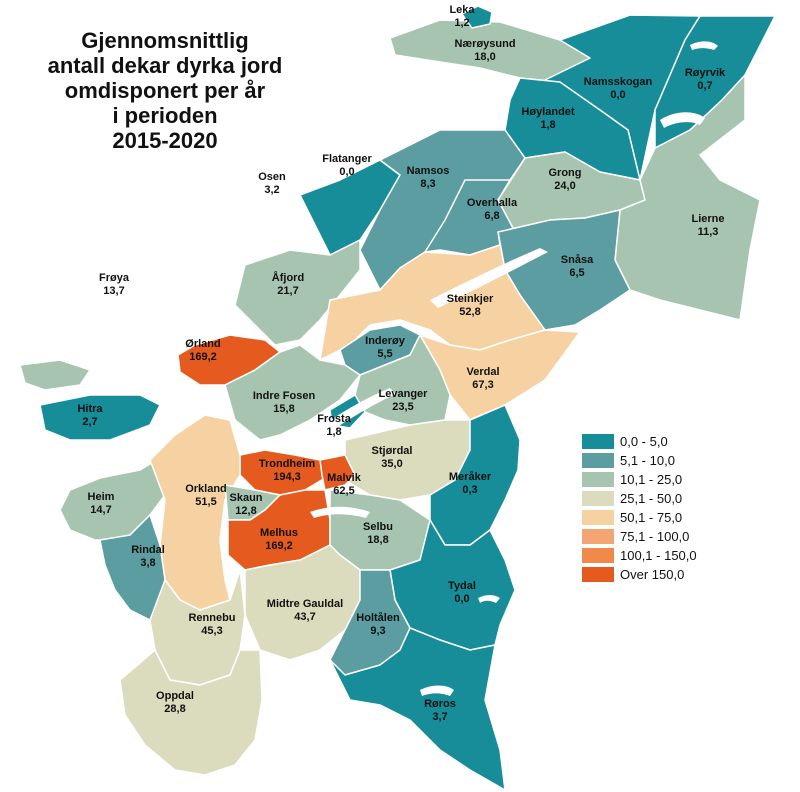  Describe the element at coordinates (651, 498) in the screenshot. I see `legend-label: 25,1 - 50,0` at that location.